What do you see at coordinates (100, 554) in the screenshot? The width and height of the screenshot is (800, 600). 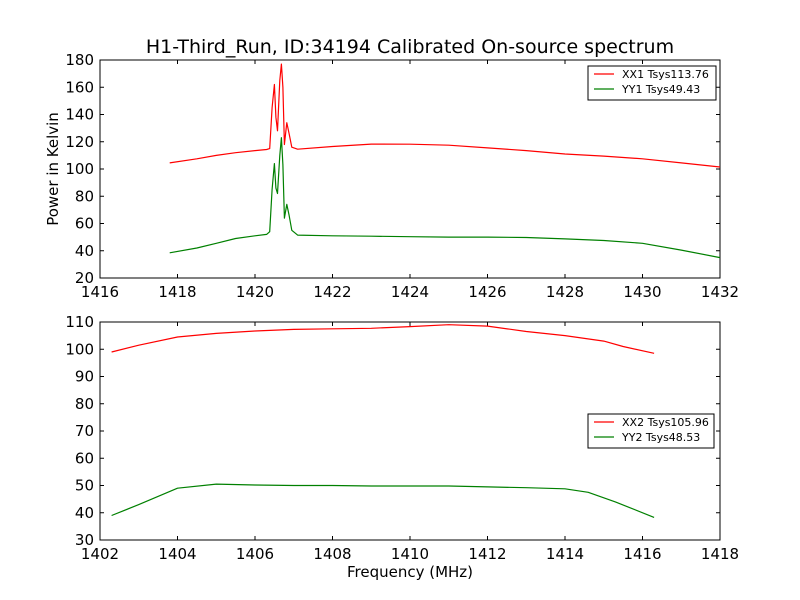 I see `x-tick-label: 1402` at bounding box center [100, 554].